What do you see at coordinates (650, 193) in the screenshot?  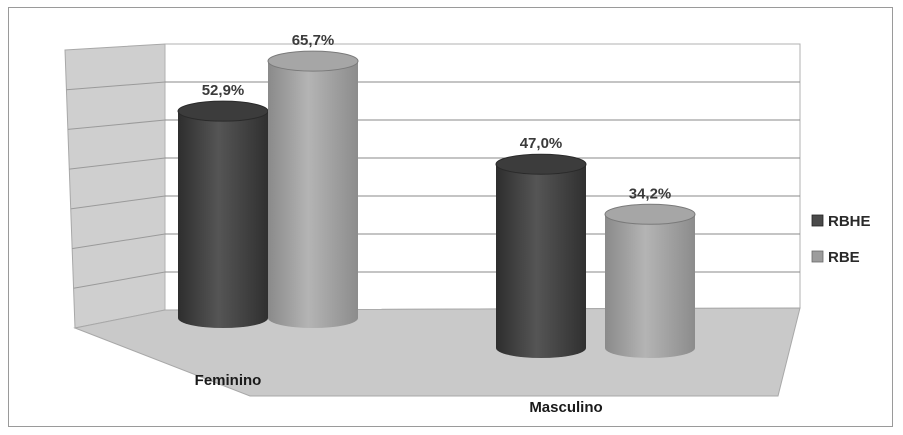 I see `data-label-rbe-masculino: 34,2%` at bounding box center [650, 193].